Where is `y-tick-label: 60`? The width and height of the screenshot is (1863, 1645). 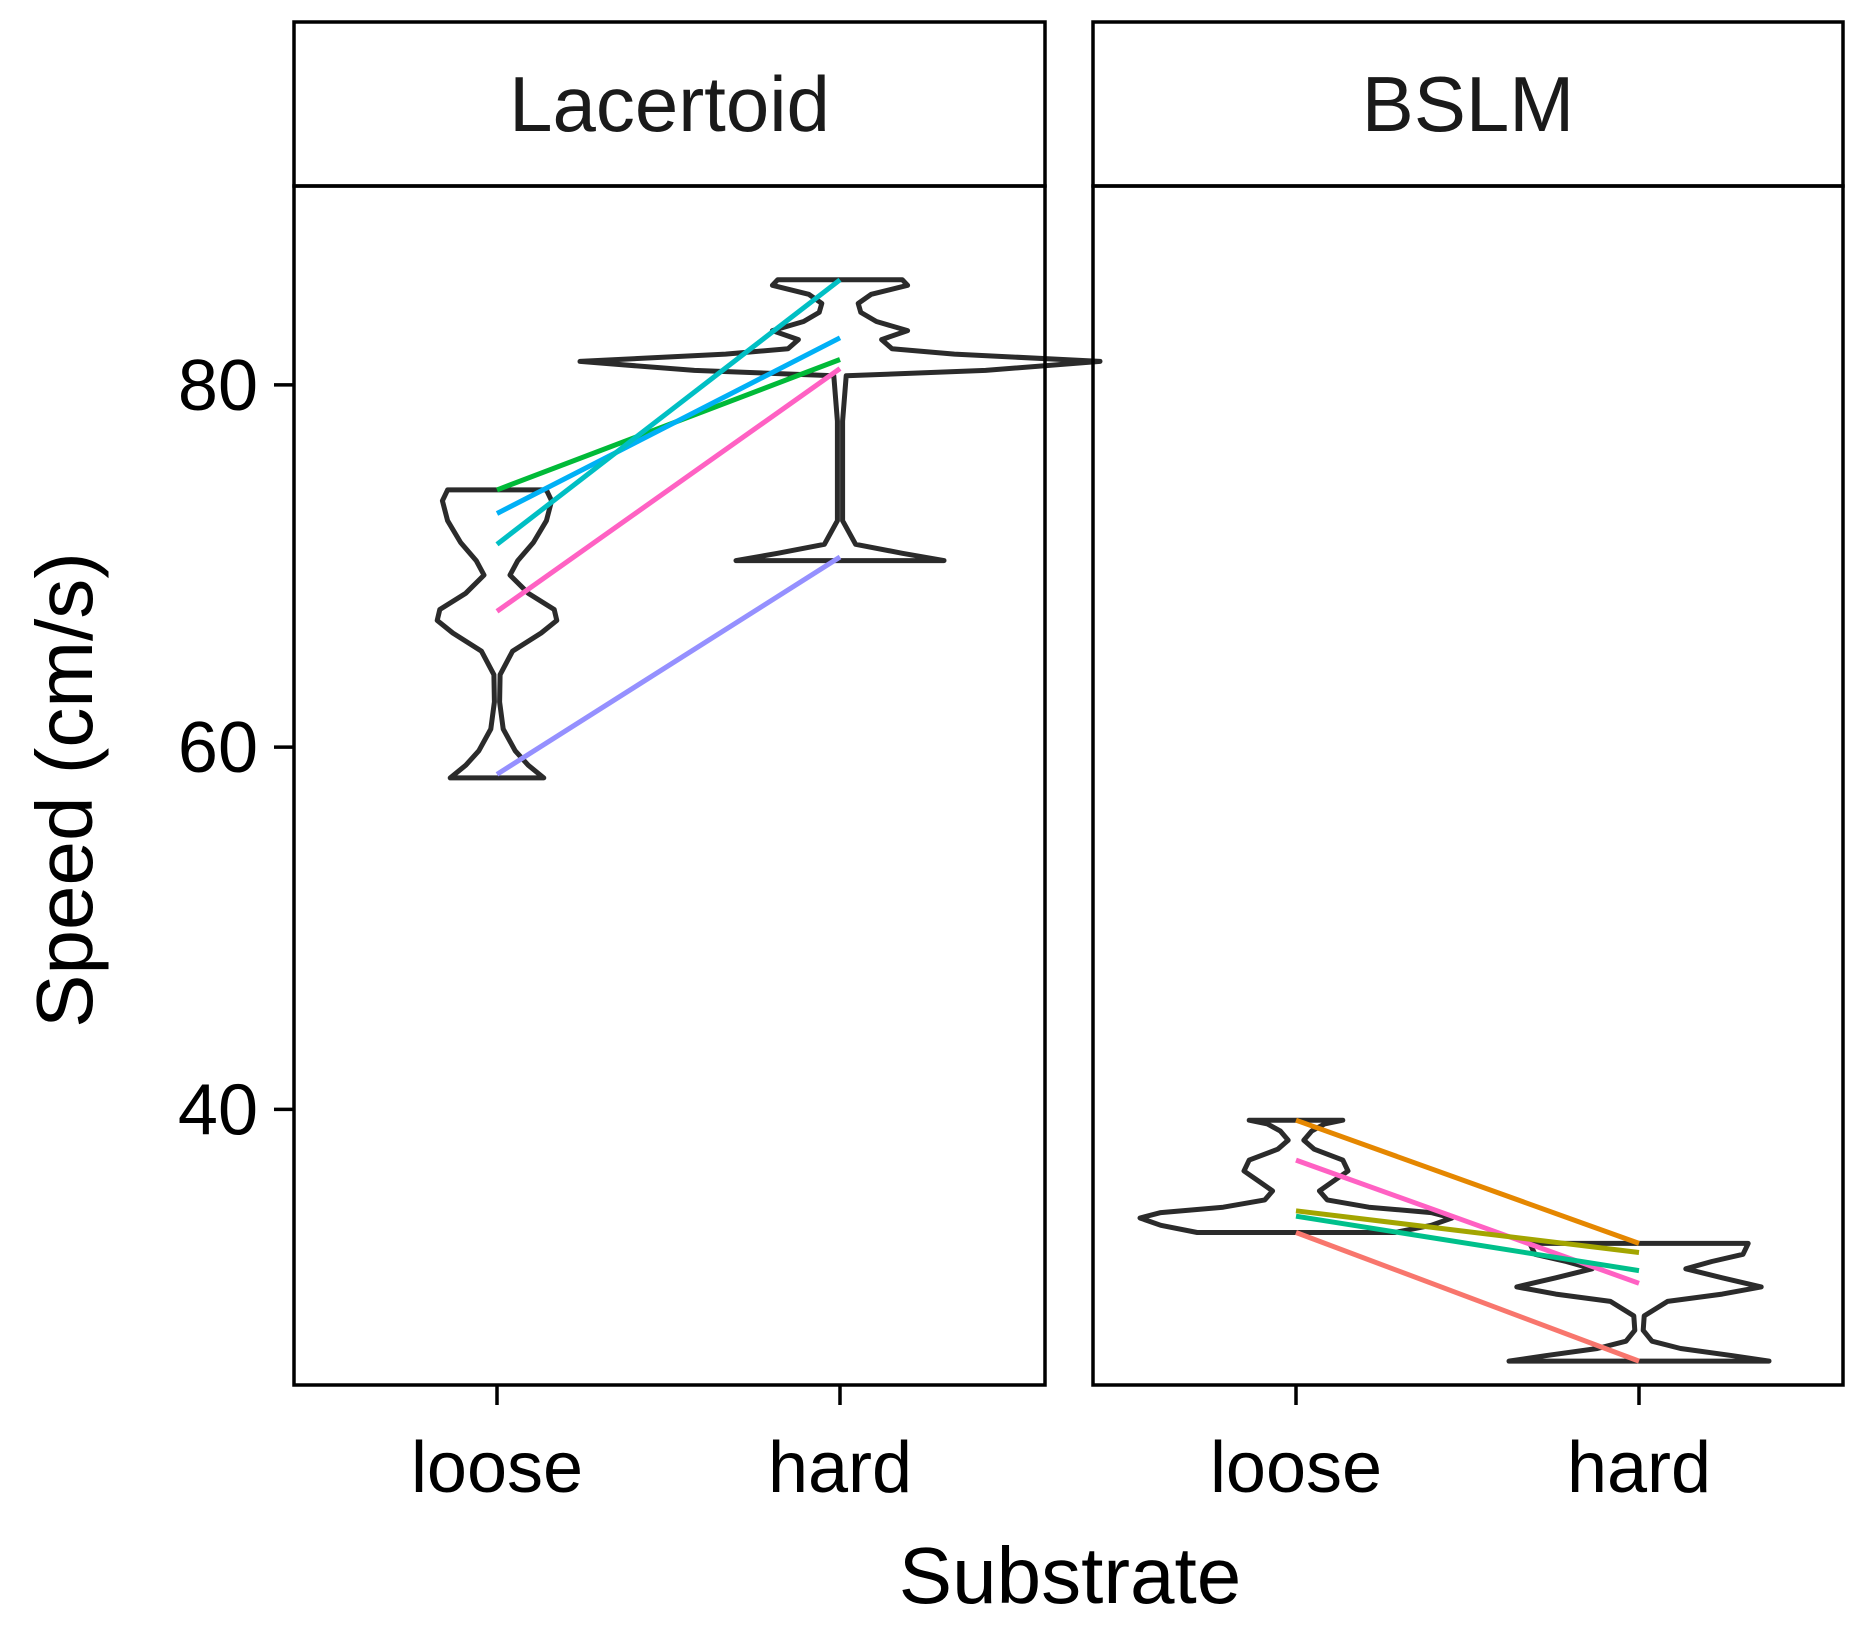
y-tick-label: 60 is located at coordinates (218, 748).